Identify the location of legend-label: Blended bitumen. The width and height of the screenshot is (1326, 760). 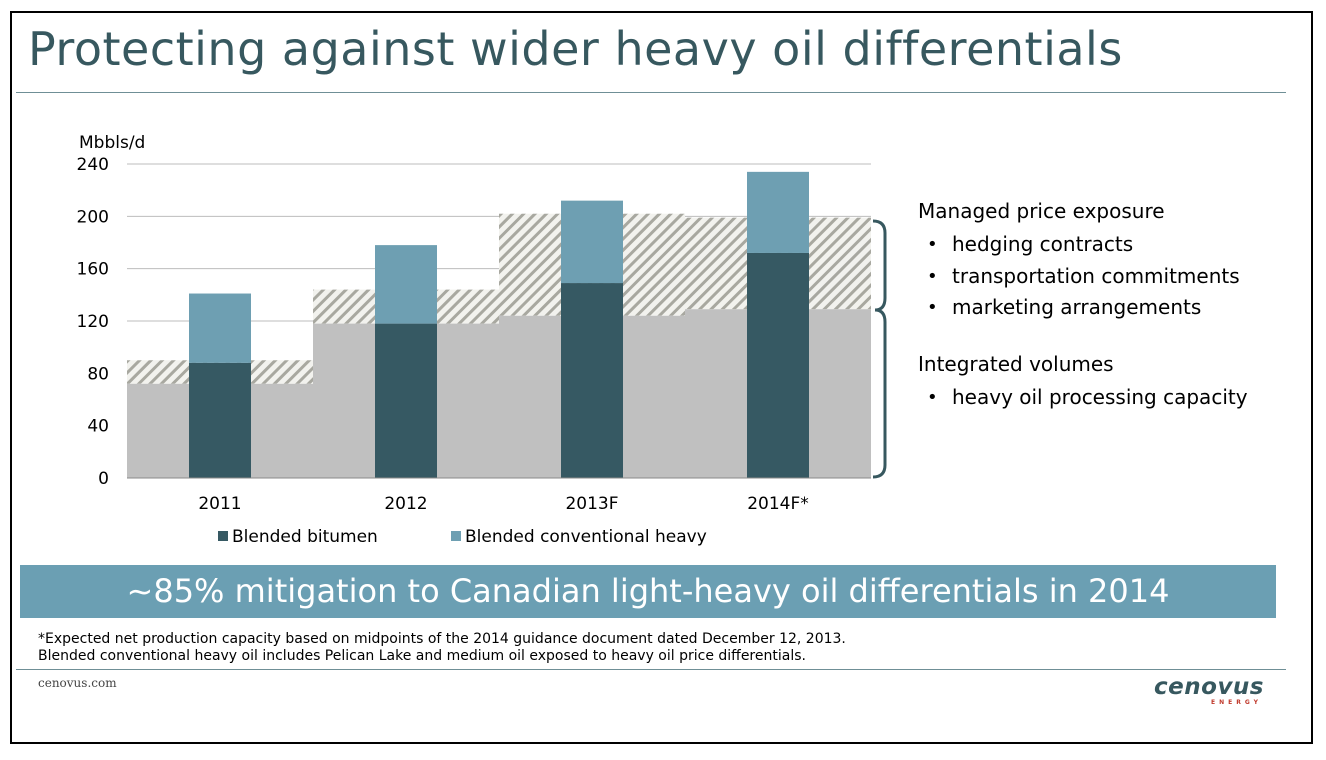
(305, 537).